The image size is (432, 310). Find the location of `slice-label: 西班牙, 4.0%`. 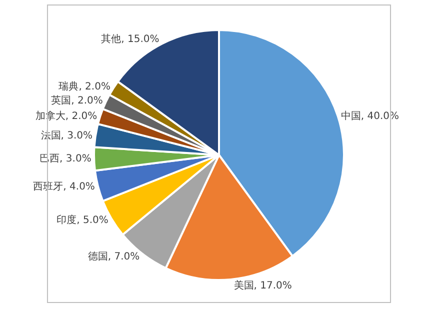

slice-label: 西班牙, 4.0% is located at coordinates (64, 186).